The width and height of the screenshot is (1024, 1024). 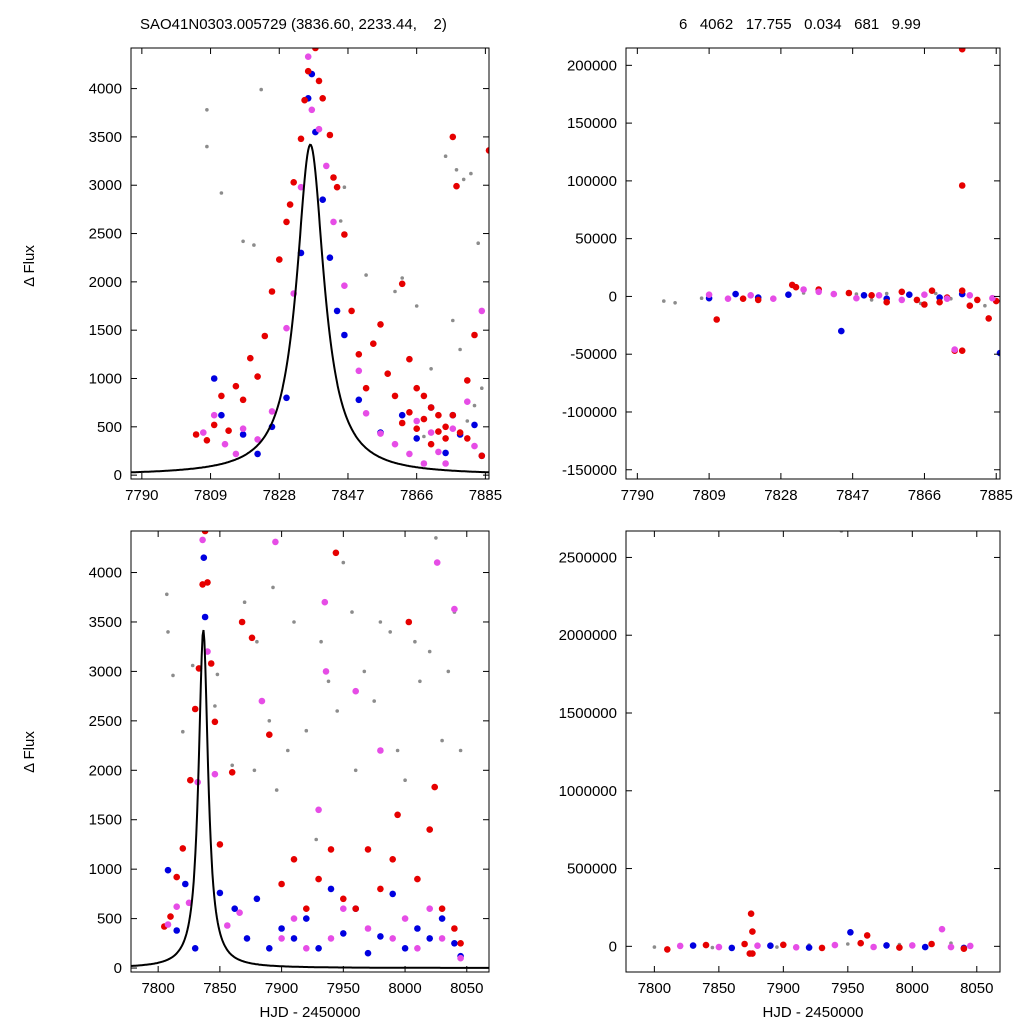 What do you see at coordinates (813, 1012) in the screenshot?
I see `x-axis-label: HJD - 2450000` at bounding box center [813, 1012].